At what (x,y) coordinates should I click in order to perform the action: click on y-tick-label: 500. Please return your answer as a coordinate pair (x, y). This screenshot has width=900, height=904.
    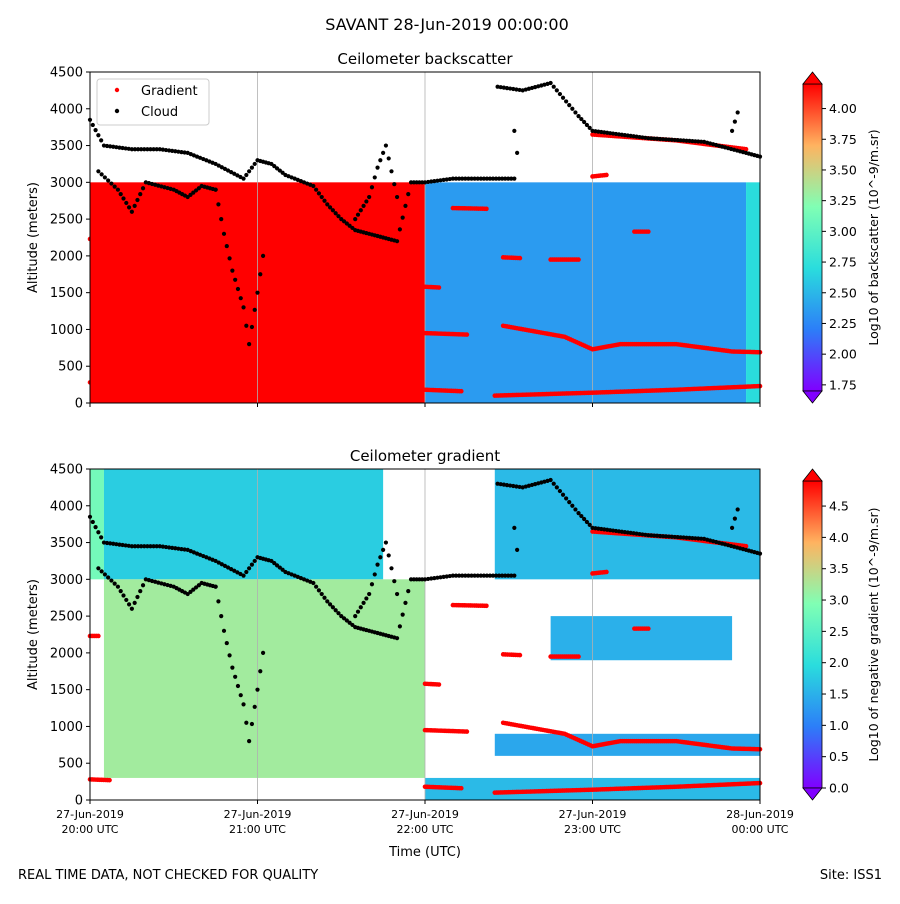
    Looking at the image, I should click on (70, 764).